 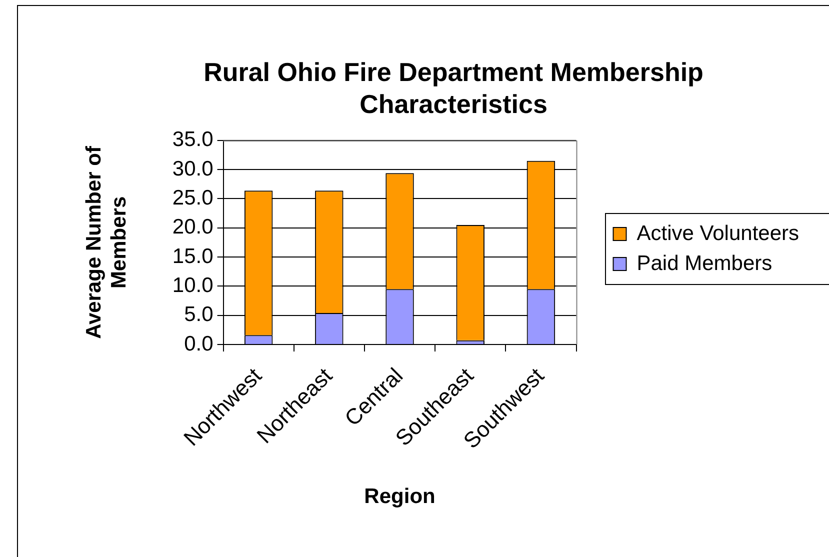 I want to click on y-tick-label: 15.0, so click(x=193, y=256).